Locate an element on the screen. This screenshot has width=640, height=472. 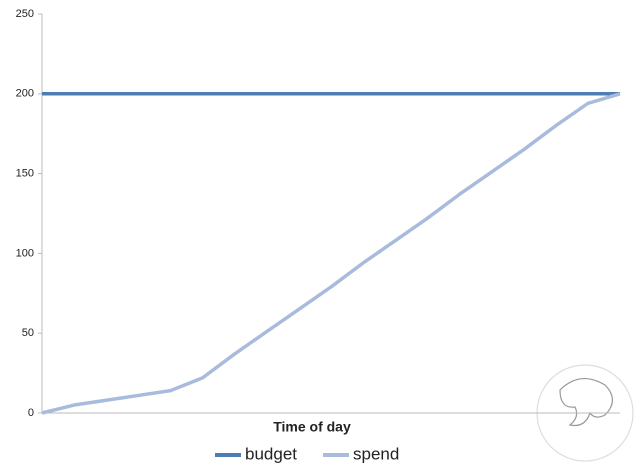
y-tick-label: 250 is located at coordinates (25, 14).